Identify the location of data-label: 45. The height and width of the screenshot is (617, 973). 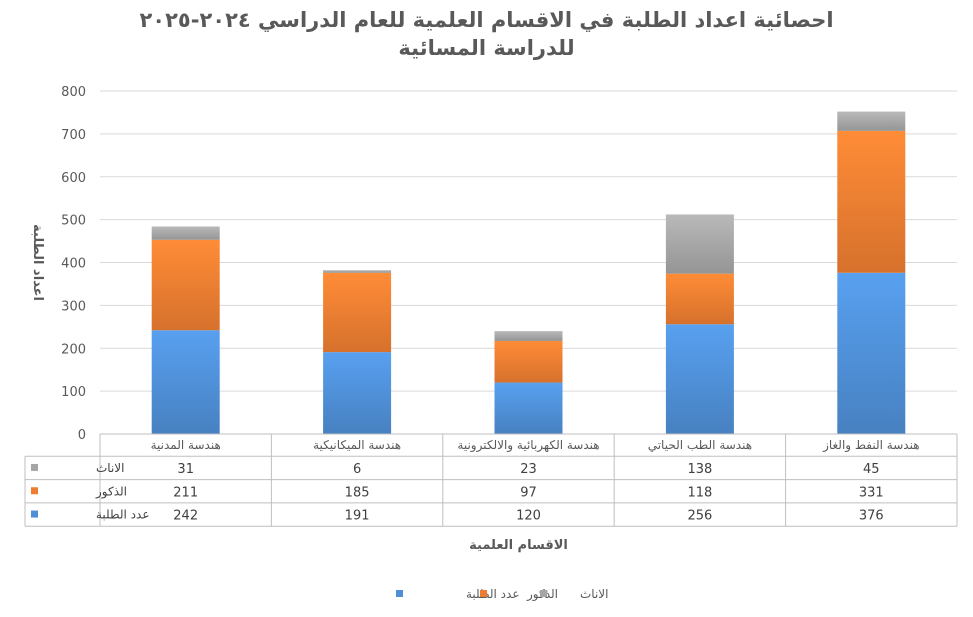
(871, 469).